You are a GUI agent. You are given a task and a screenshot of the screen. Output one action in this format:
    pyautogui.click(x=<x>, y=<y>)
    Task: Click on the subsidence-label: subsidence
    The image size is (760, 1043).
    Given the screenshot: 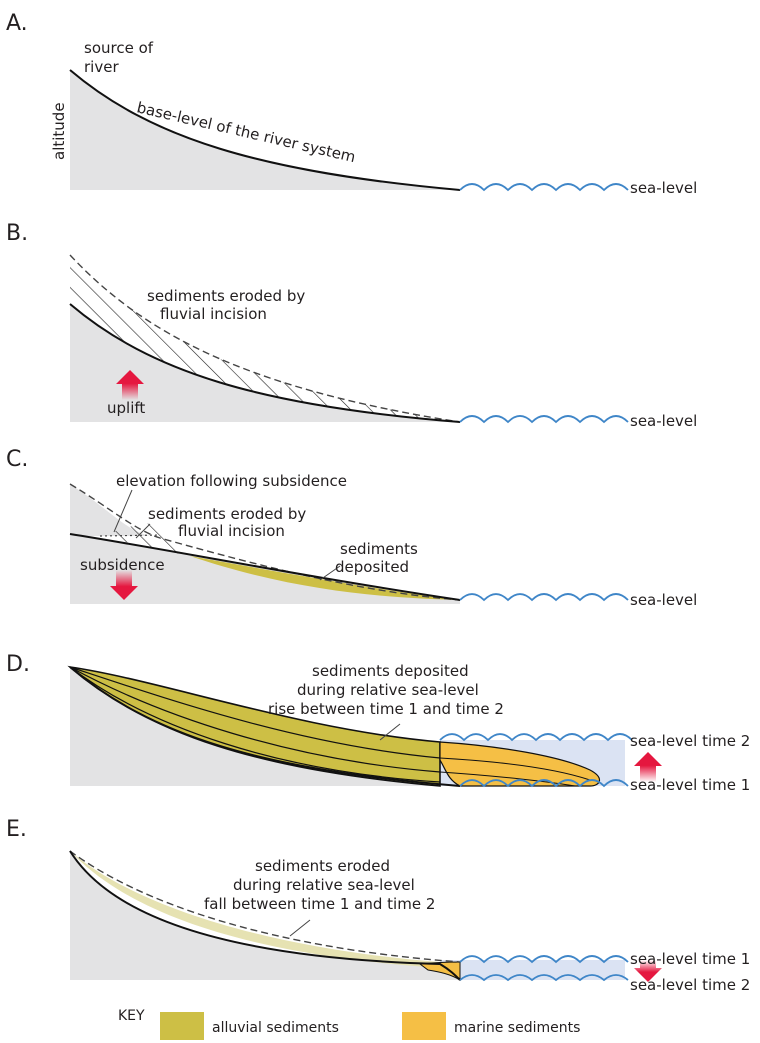 What is the action you would take?
    pyautogui.click(x=122, y=565)
    